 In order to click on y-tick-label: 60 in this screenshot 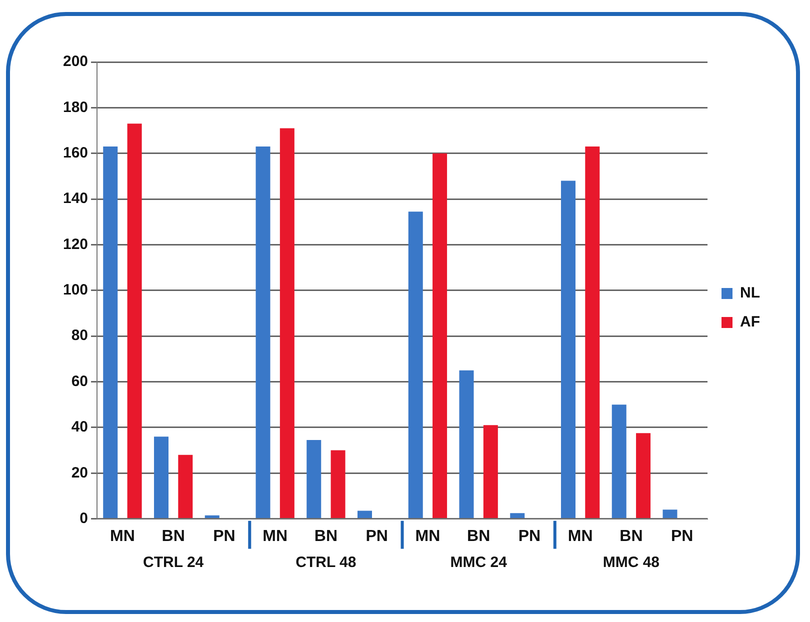, I will do `click(79, 381)`.